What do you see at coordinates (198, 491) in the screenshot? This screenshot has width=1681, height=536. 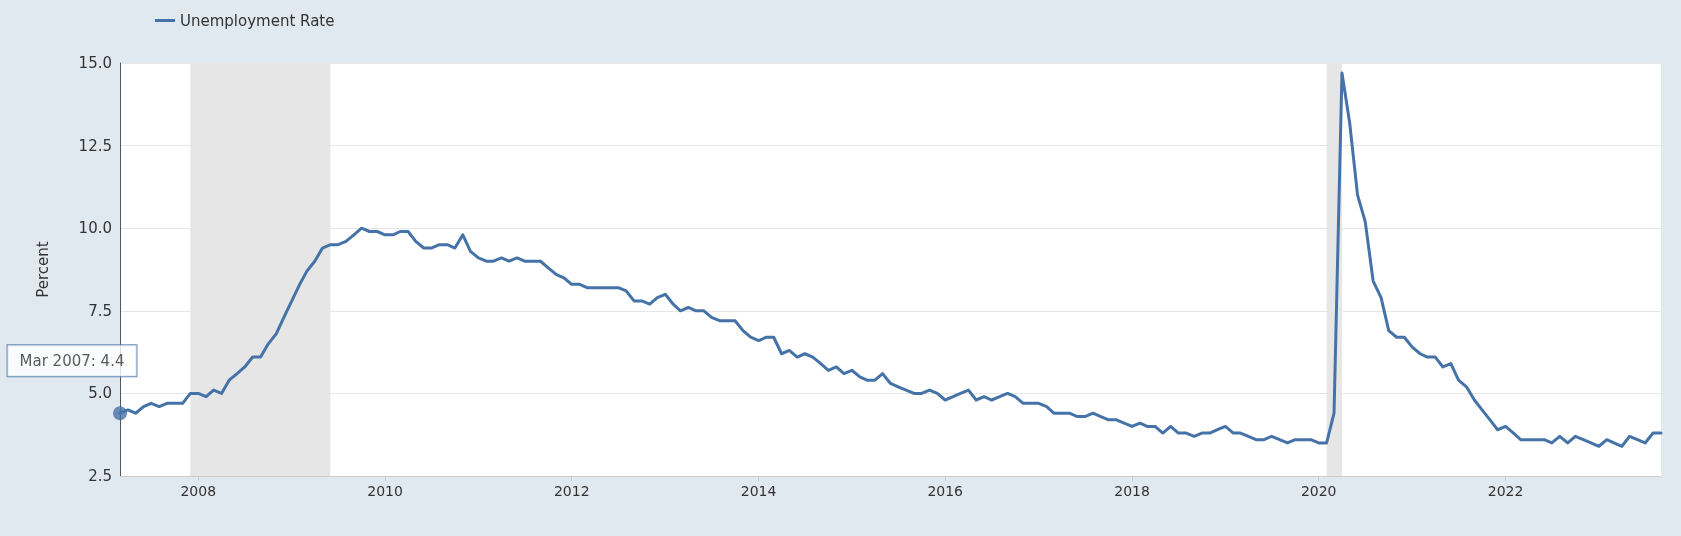 I see `x-tick-label: 2008` at bounding box center [198, 491].